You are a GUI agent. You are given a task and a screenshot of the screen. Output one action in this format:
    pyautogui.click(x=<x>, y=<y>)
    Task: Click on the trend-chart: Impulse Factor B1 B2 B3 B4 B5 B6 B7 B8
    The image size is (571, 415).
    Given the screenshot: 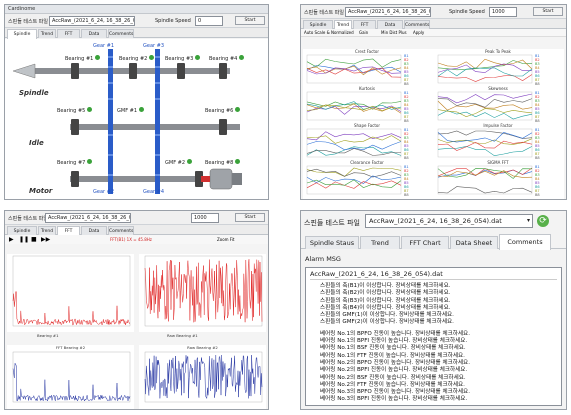 What is the action you would take?
    pyautogui.click(x=498, y=141)
    